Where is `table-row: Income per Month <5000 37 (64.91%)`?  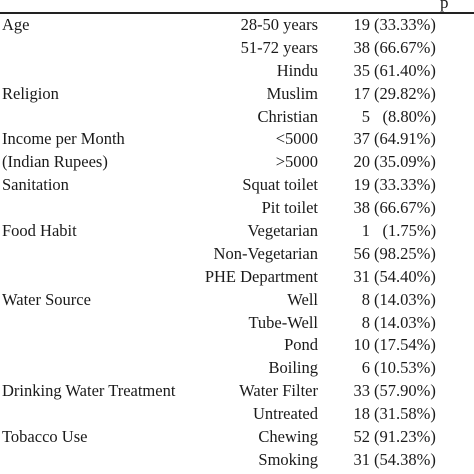 table-row: Income per Month <5000 37 (64.91%) is located at coordinates (237, 139).